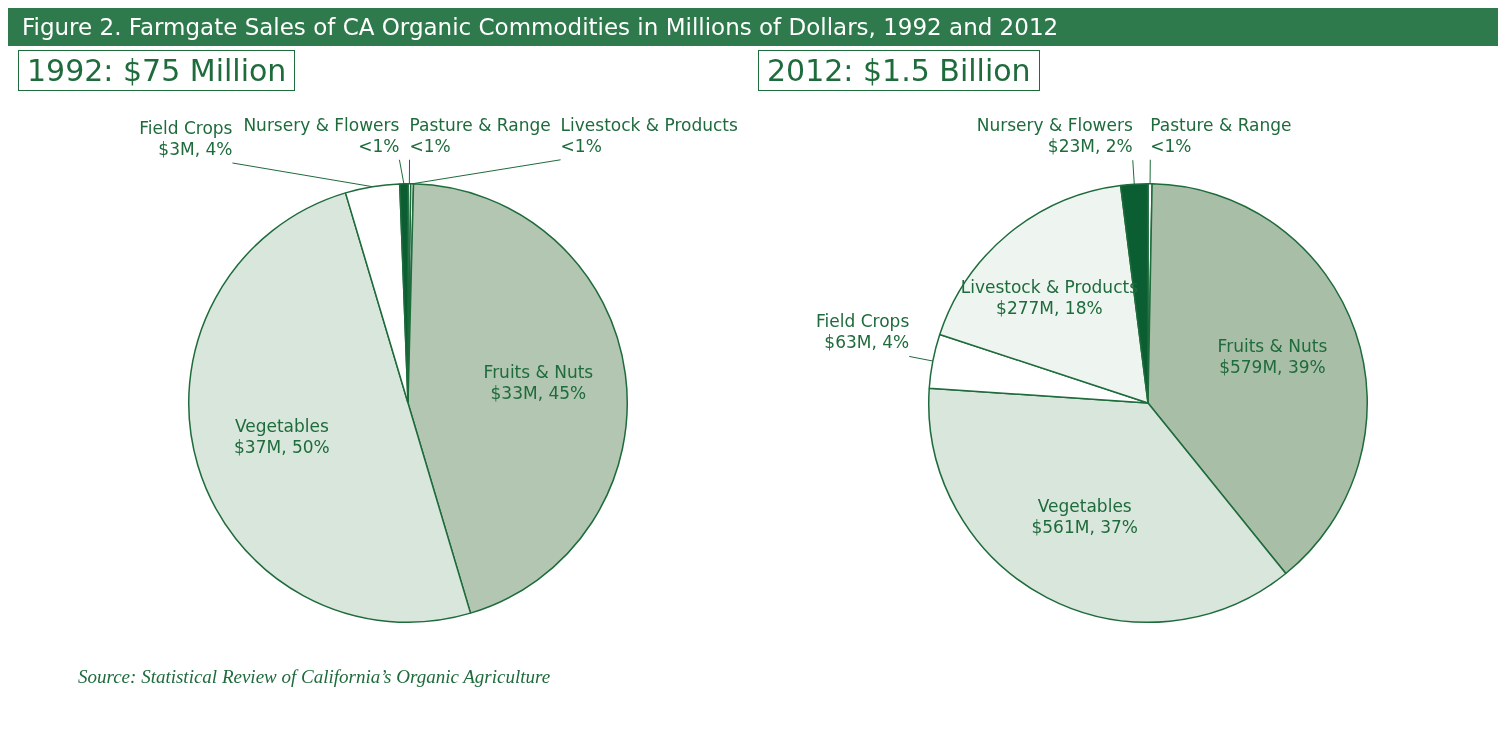  Describe the element at coordinates (1272, 367) in the screenshot. I see `data-label: $579M, 39%` at that location.